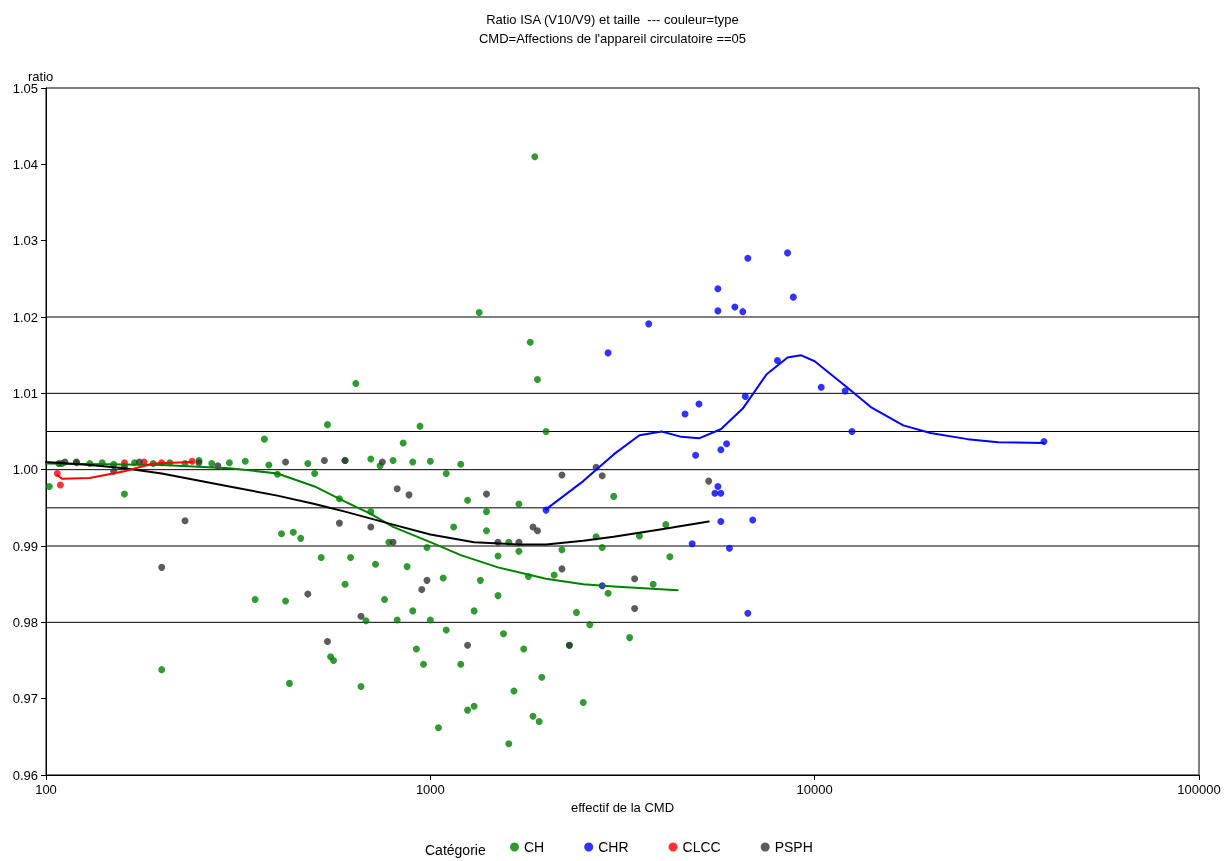 Image resolution: width=1225 pixels, height=861 pixels. What do you see at coordinates (455, 850) in the screenshot?
I see `legend-title: Catégorie` at bounding box center [455, 850].